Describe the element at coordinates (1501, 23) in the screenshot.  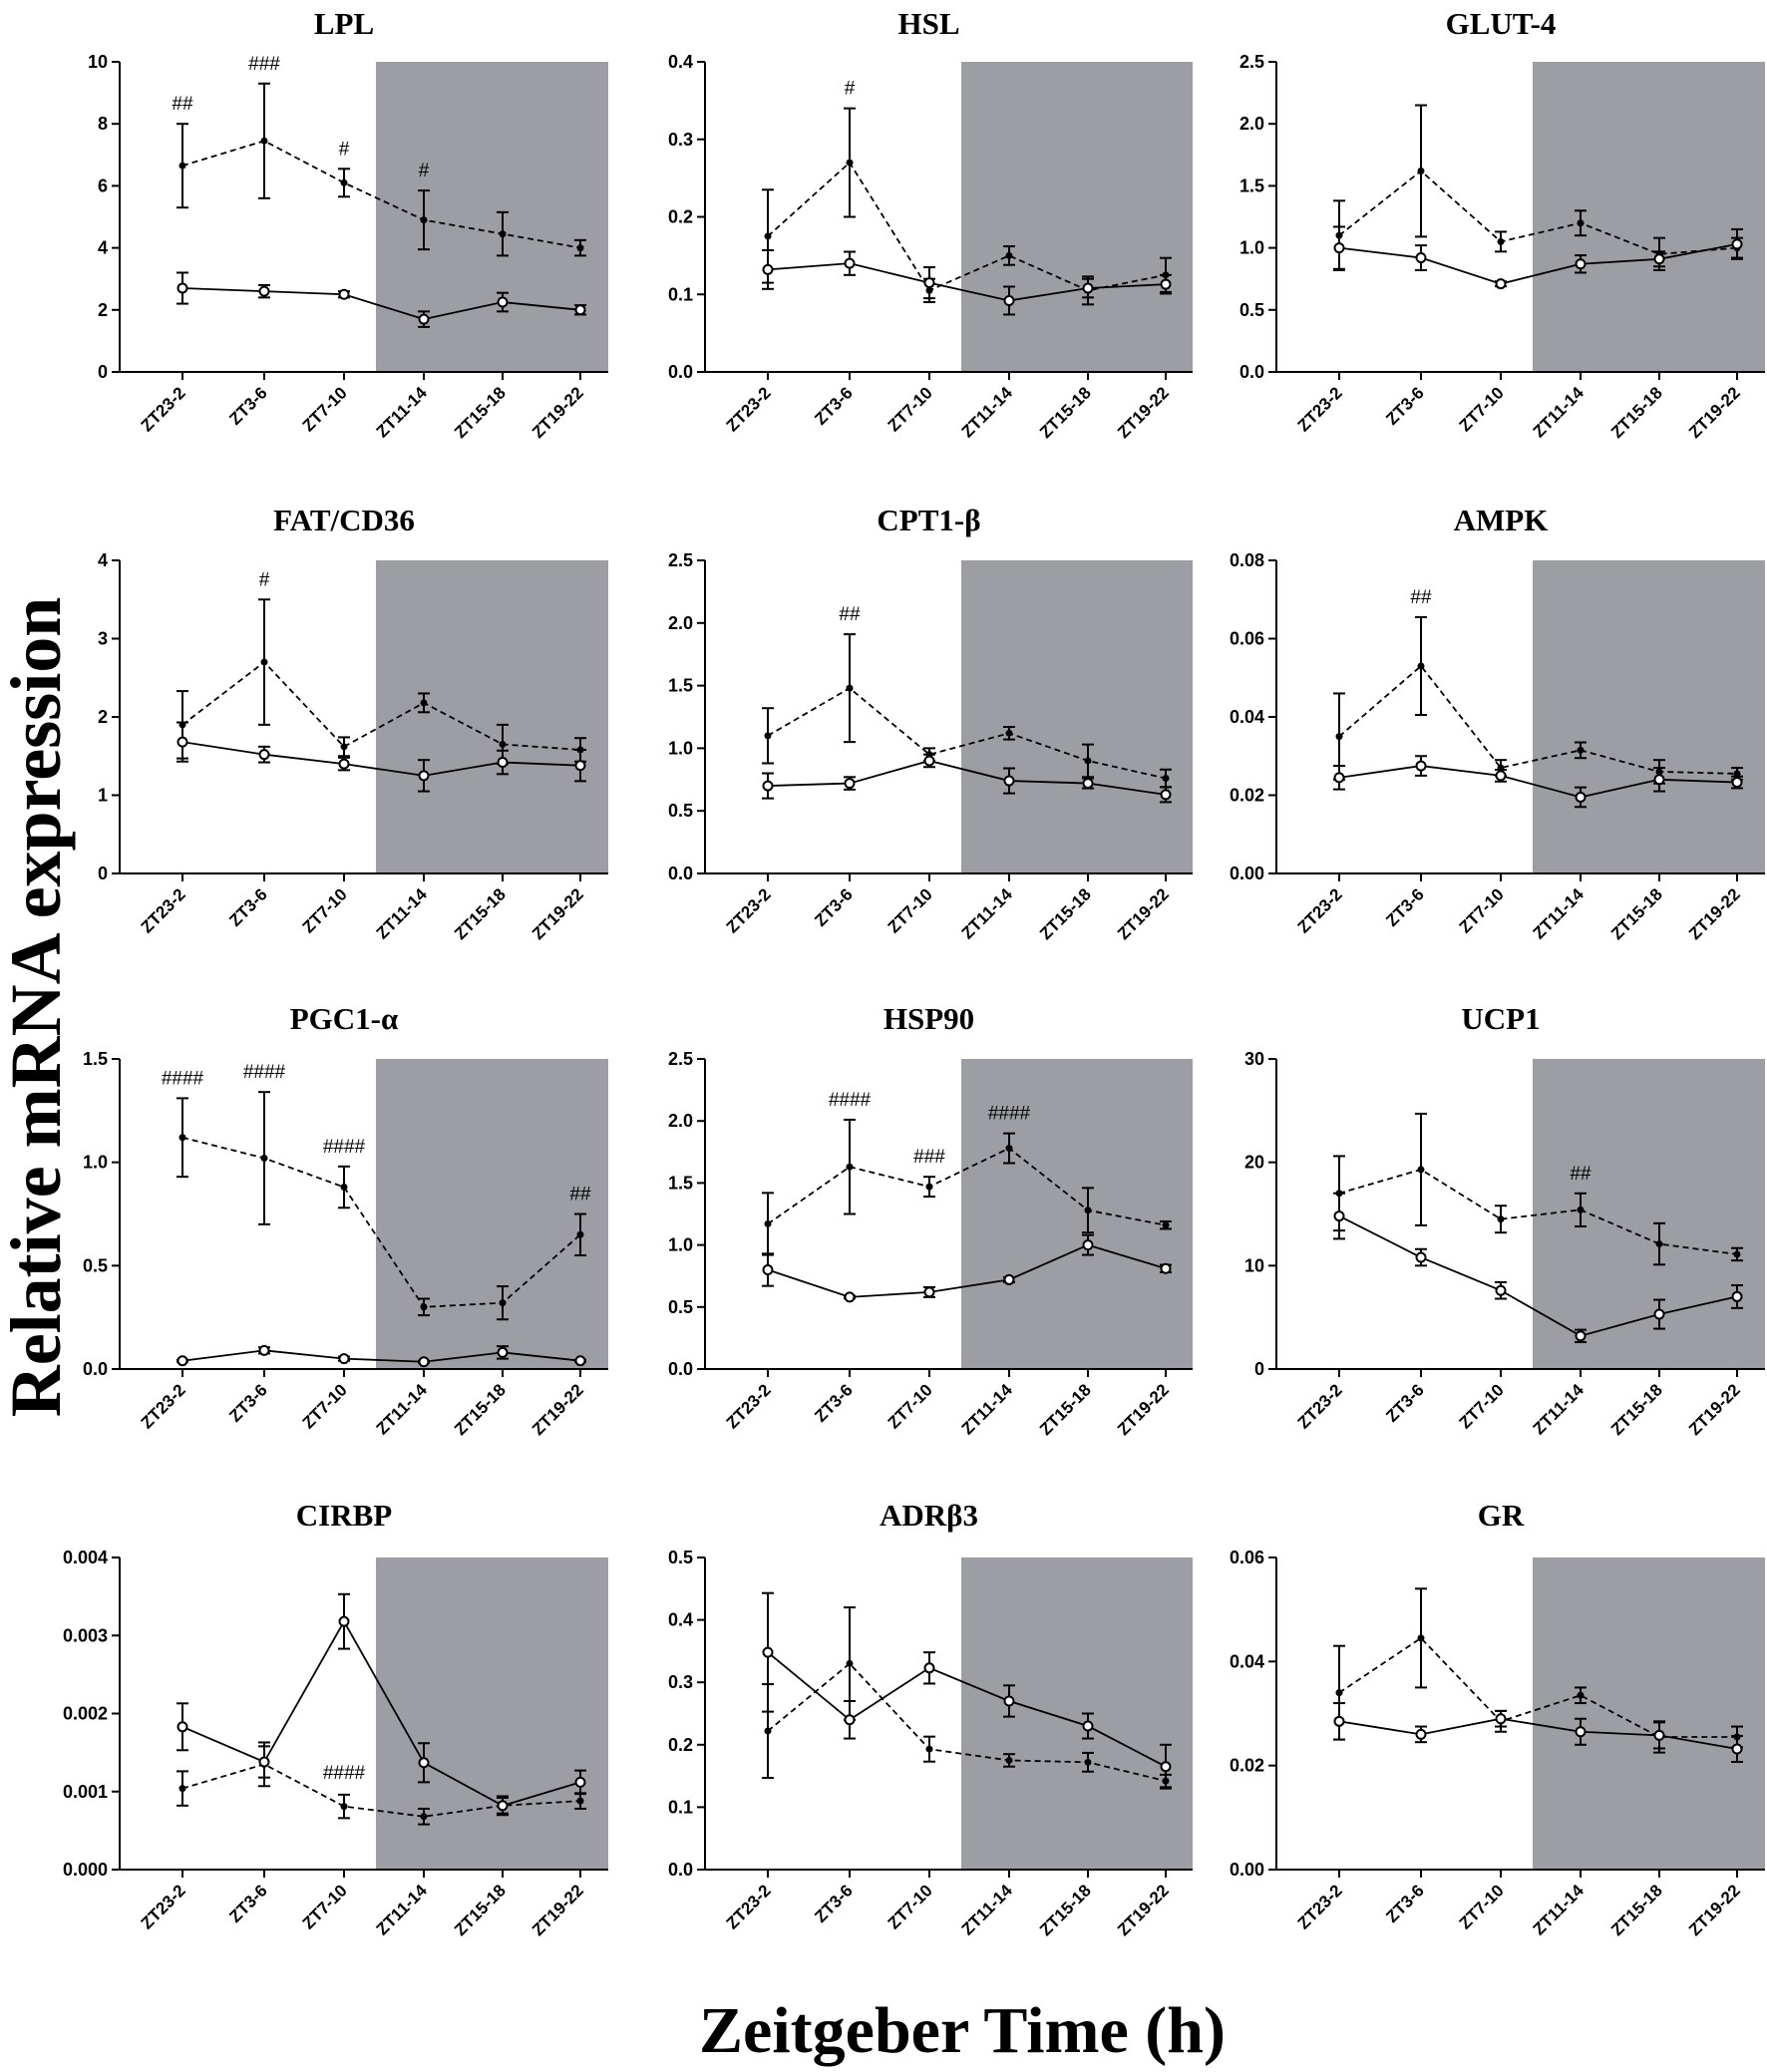
I see `panel-title: GLUT-4` at that location.